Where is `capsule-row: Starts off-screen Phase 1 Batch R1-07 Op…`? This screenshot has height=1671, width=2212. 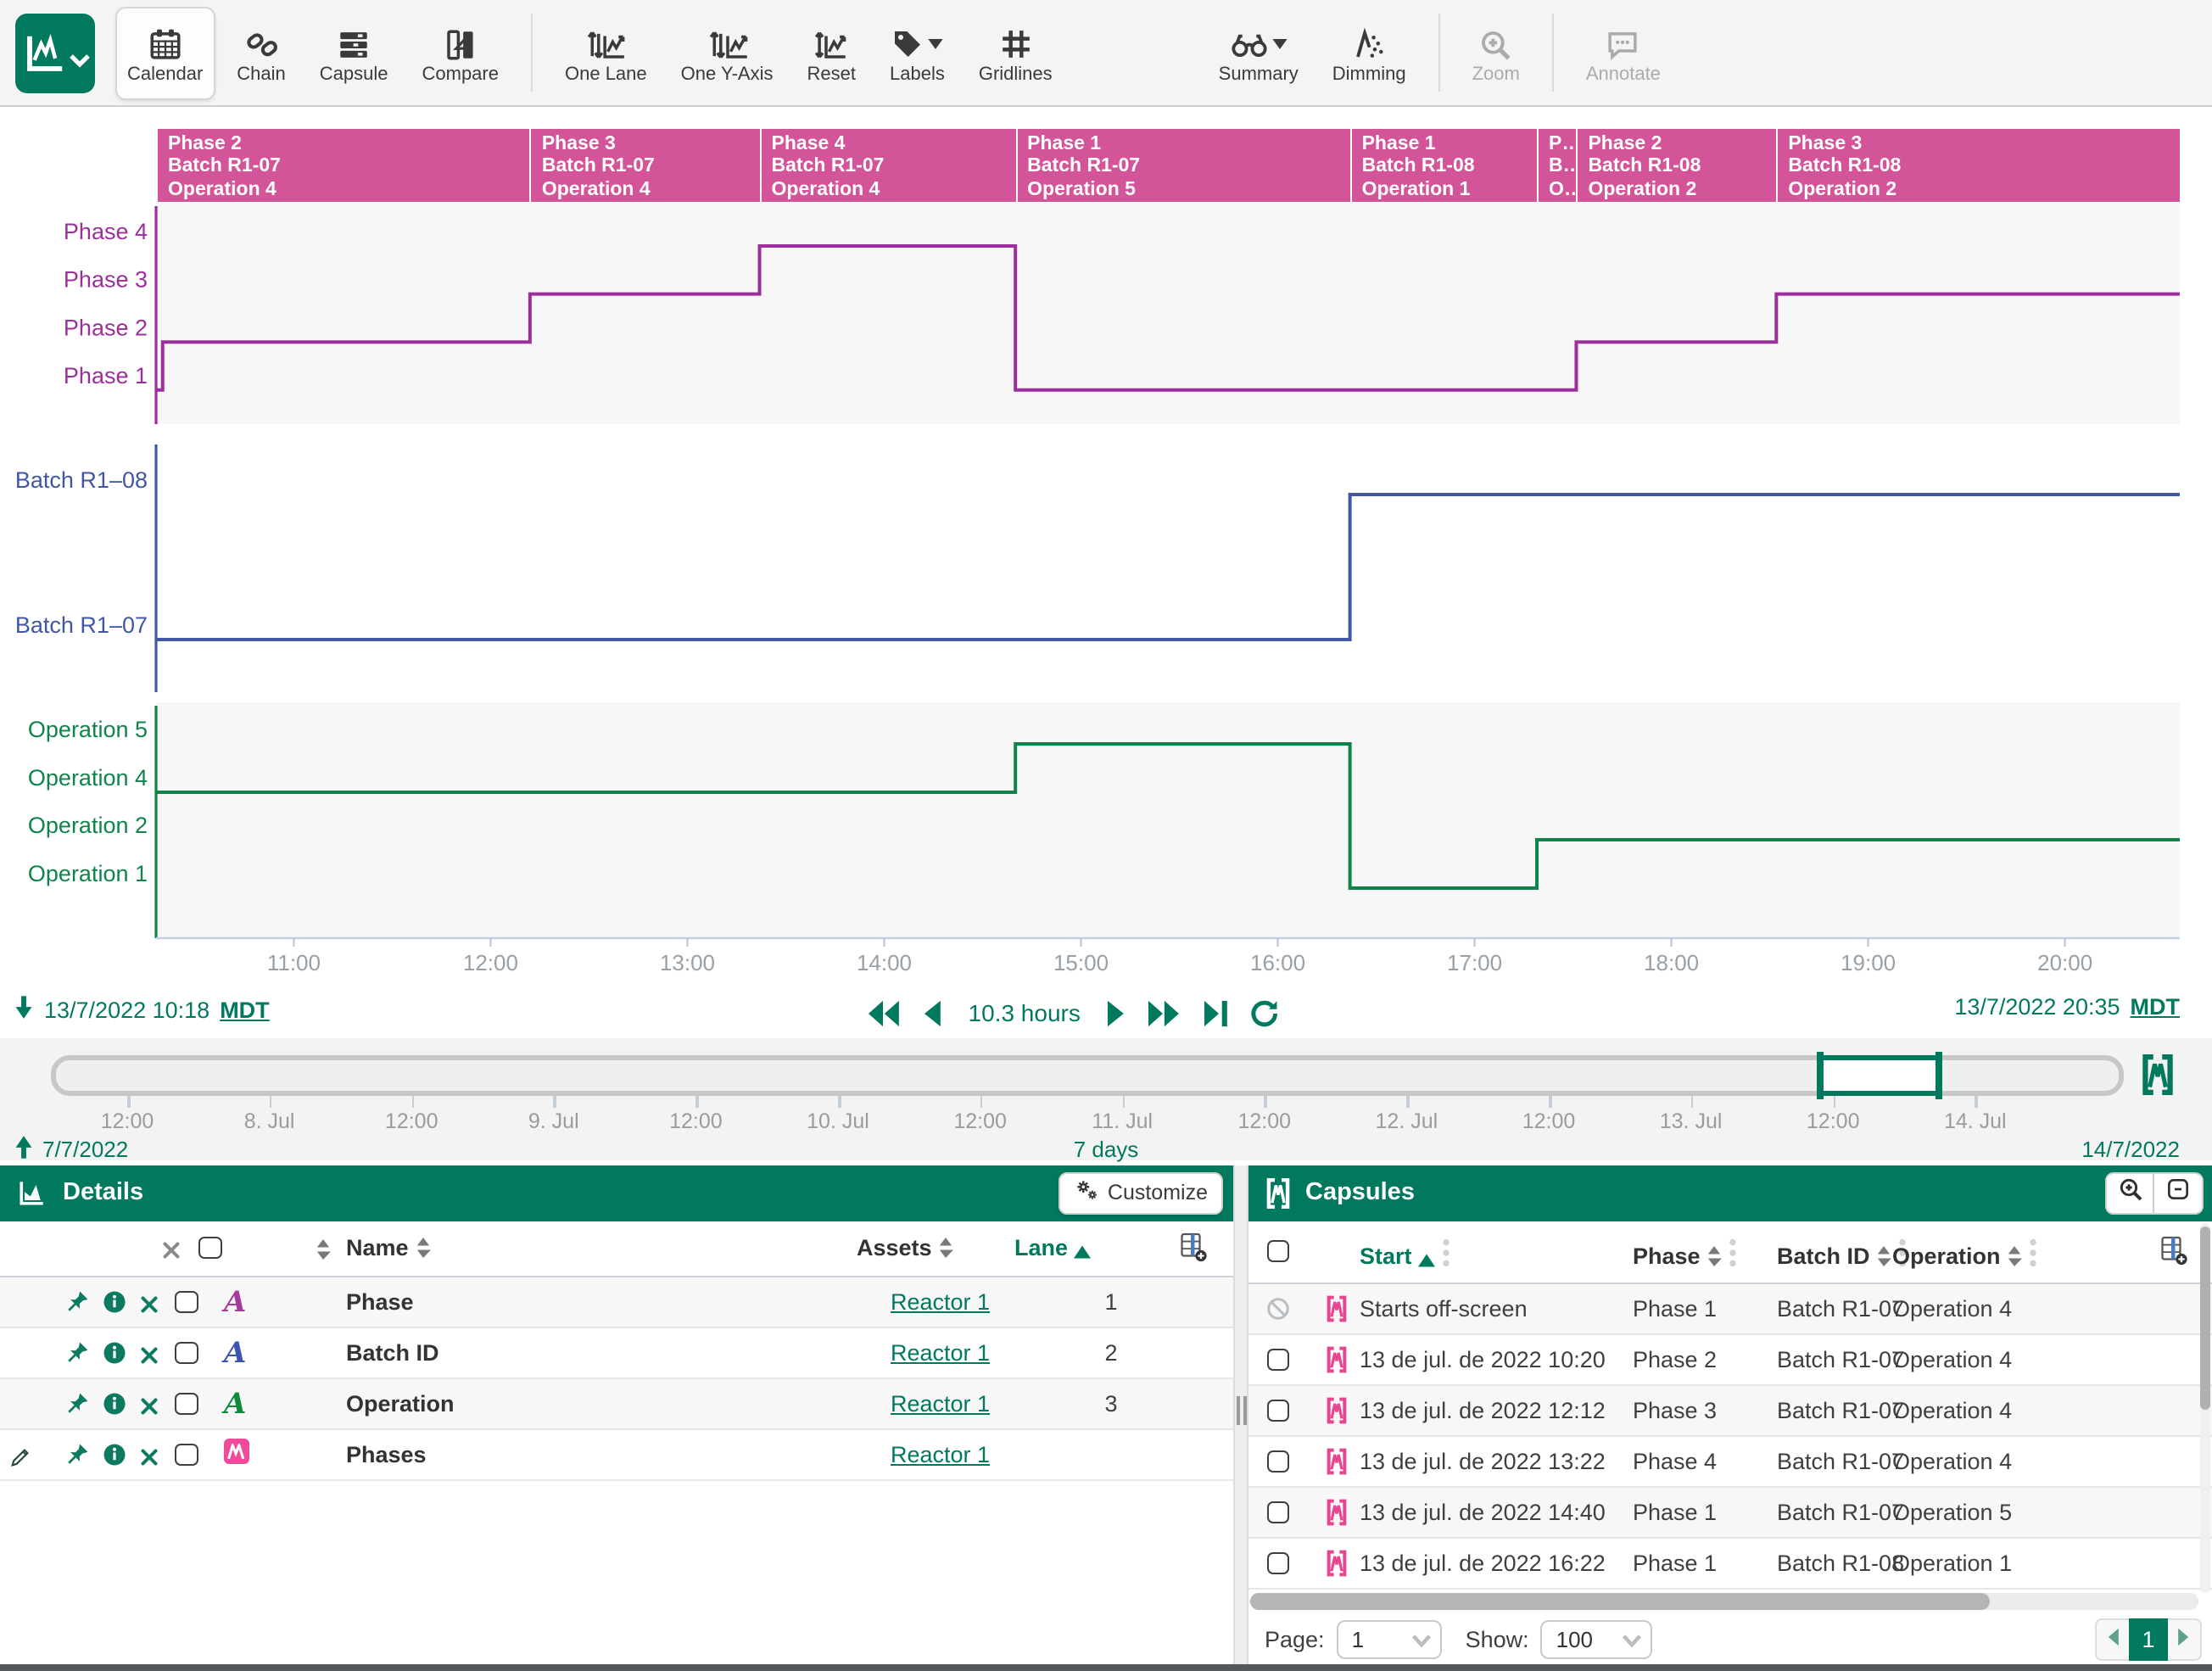
capsule-row: Starts off-screen Phase 1 Batch R1-07 Op… is located at coordinates (1730, 1308).